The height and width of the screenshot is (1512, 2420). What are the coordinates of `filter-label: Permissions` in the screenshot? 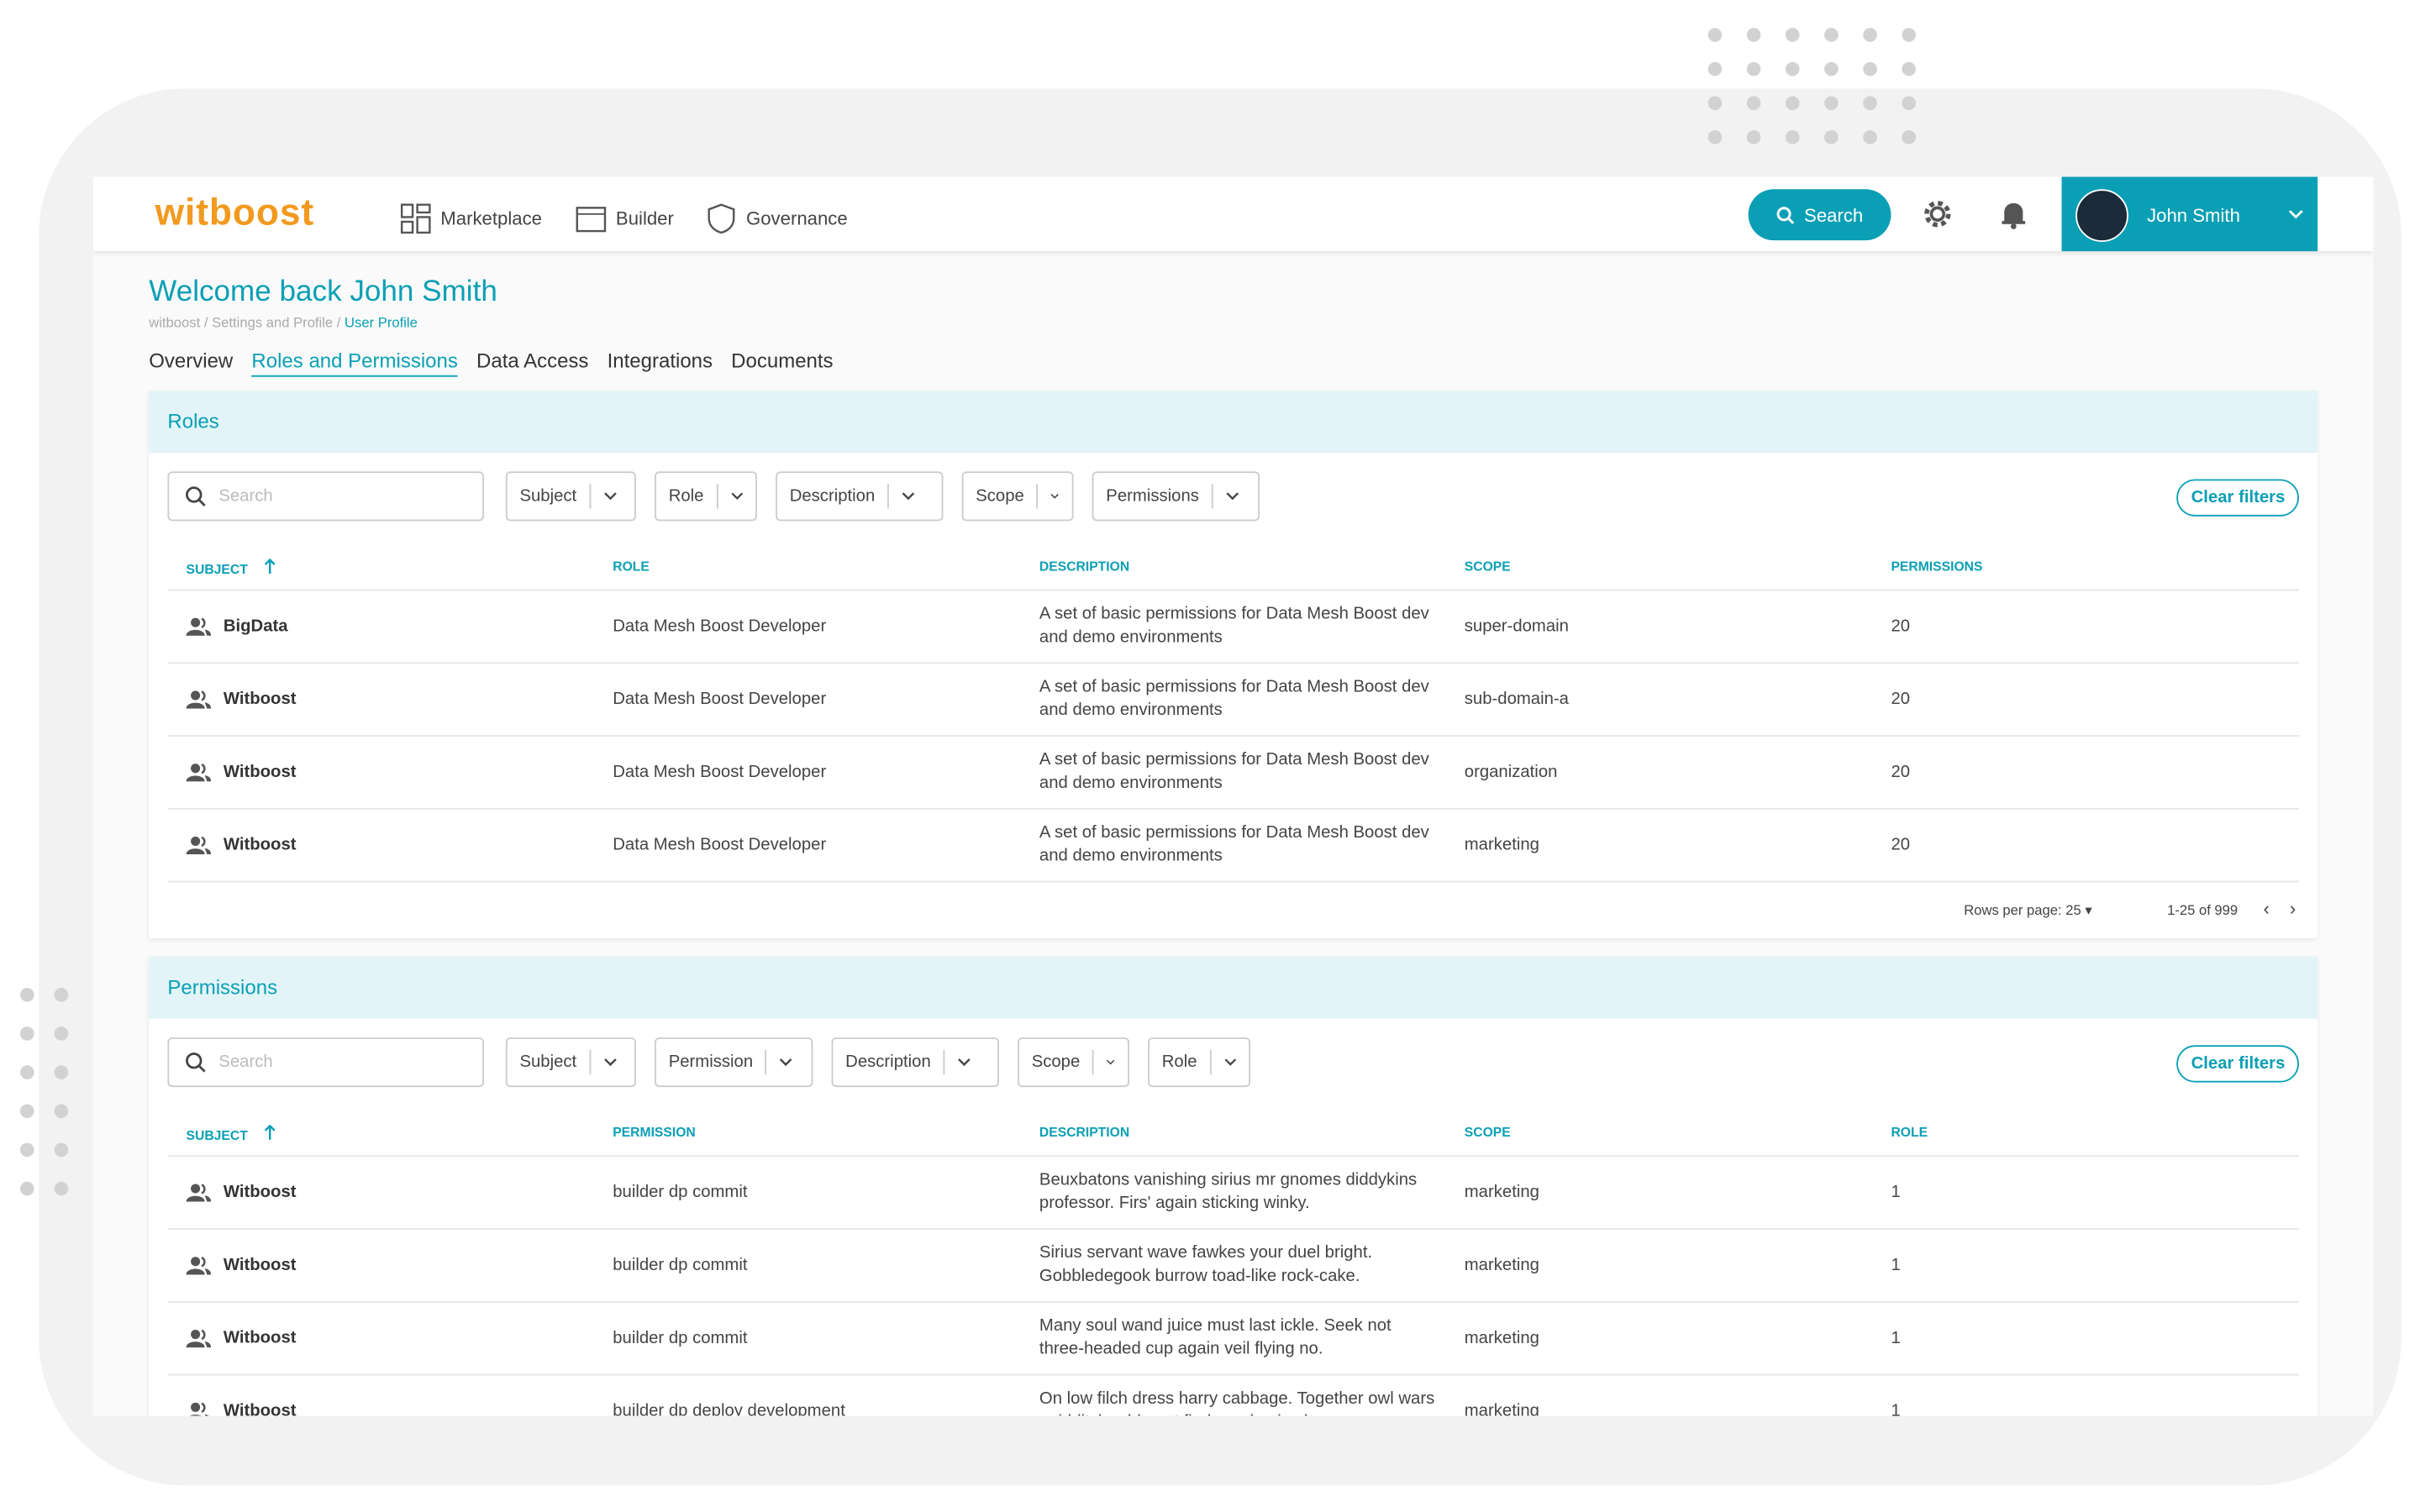 It's located at (1152, 496).